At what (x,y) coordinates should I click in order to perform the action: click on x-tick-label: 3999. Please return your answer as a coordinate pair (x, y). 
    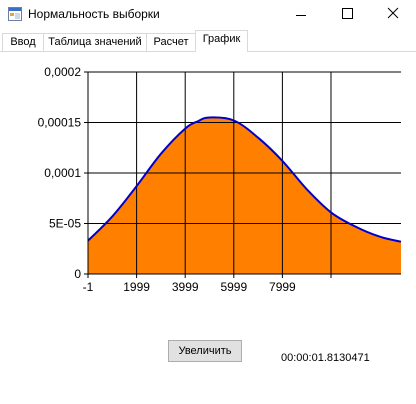
    Looking at the image, I should click on (185, 287).